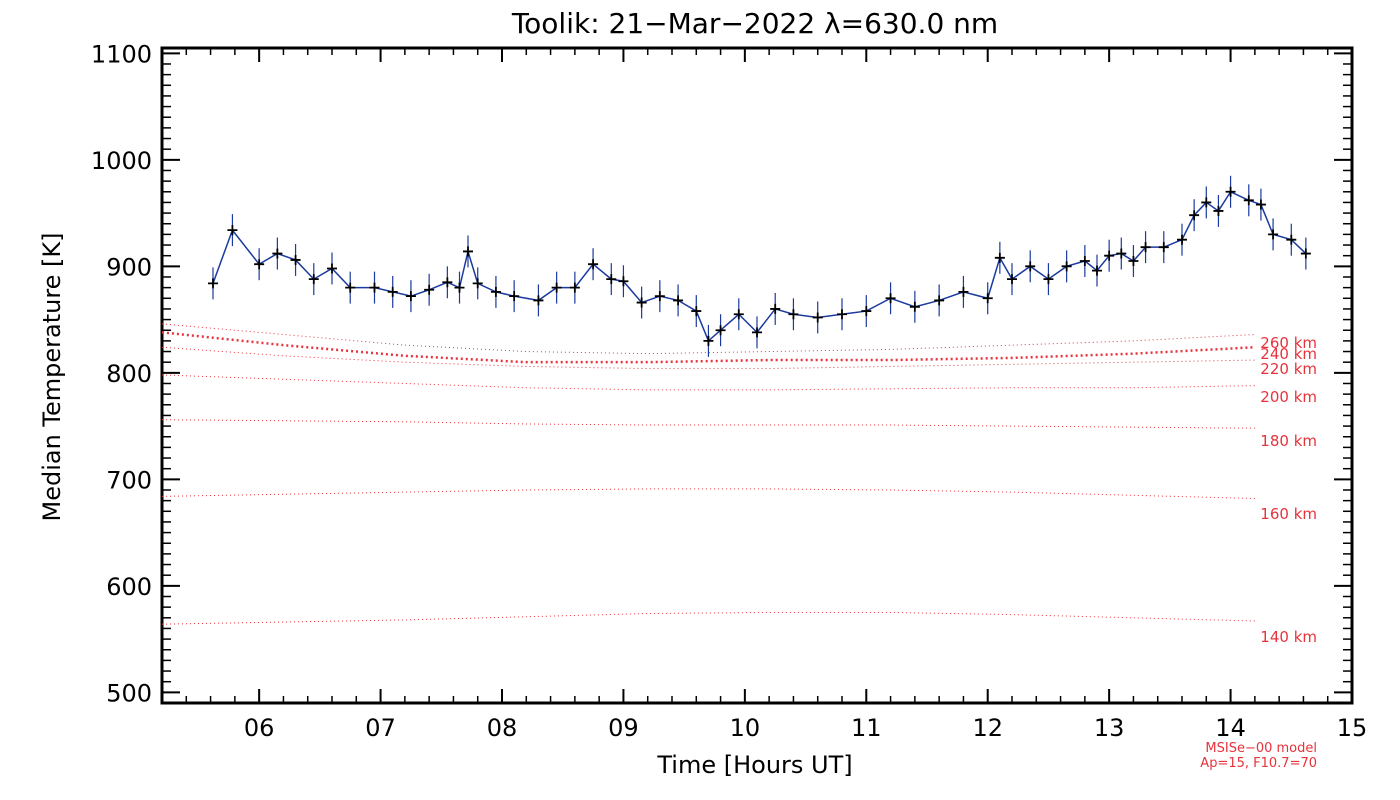  What do you see at coordinates (1288, 369) in the screenshot?
I see `model-curve-label: 220 km` at bounding box center [1288, 369].